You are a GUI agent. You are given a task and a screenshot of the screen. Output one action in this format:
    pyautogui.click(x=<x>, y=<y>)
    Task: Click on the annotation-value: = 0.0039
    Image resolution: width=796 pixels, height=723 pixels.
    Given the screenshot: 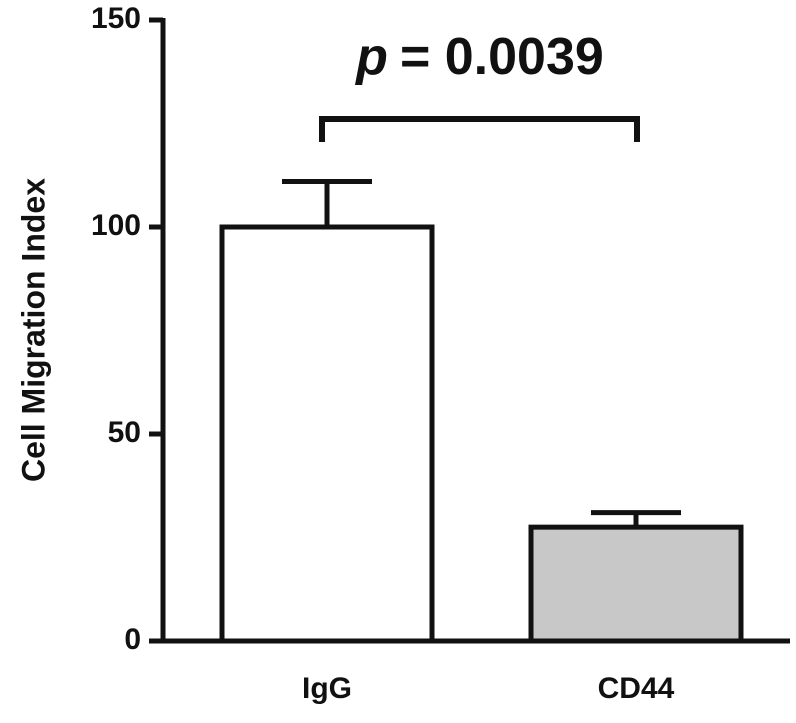 What is the action you would take?
    pyautogui.click(x=502, y=57)
    